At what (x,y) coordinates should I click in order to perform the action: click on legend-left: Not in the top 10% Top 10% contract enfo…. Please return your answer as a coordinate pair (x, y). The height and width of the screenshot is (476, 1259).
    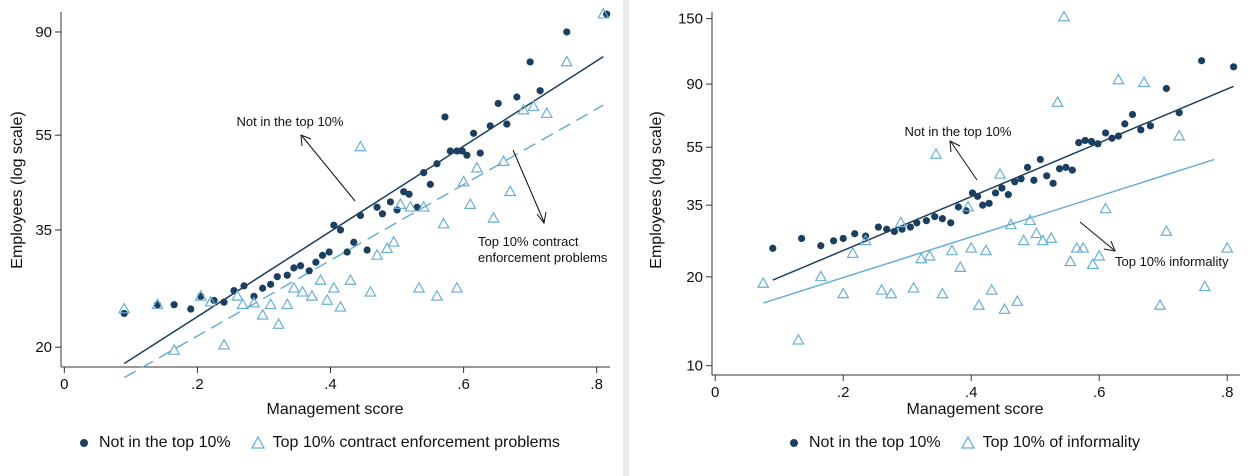
    Looking at the image, I should click on (326, 443).